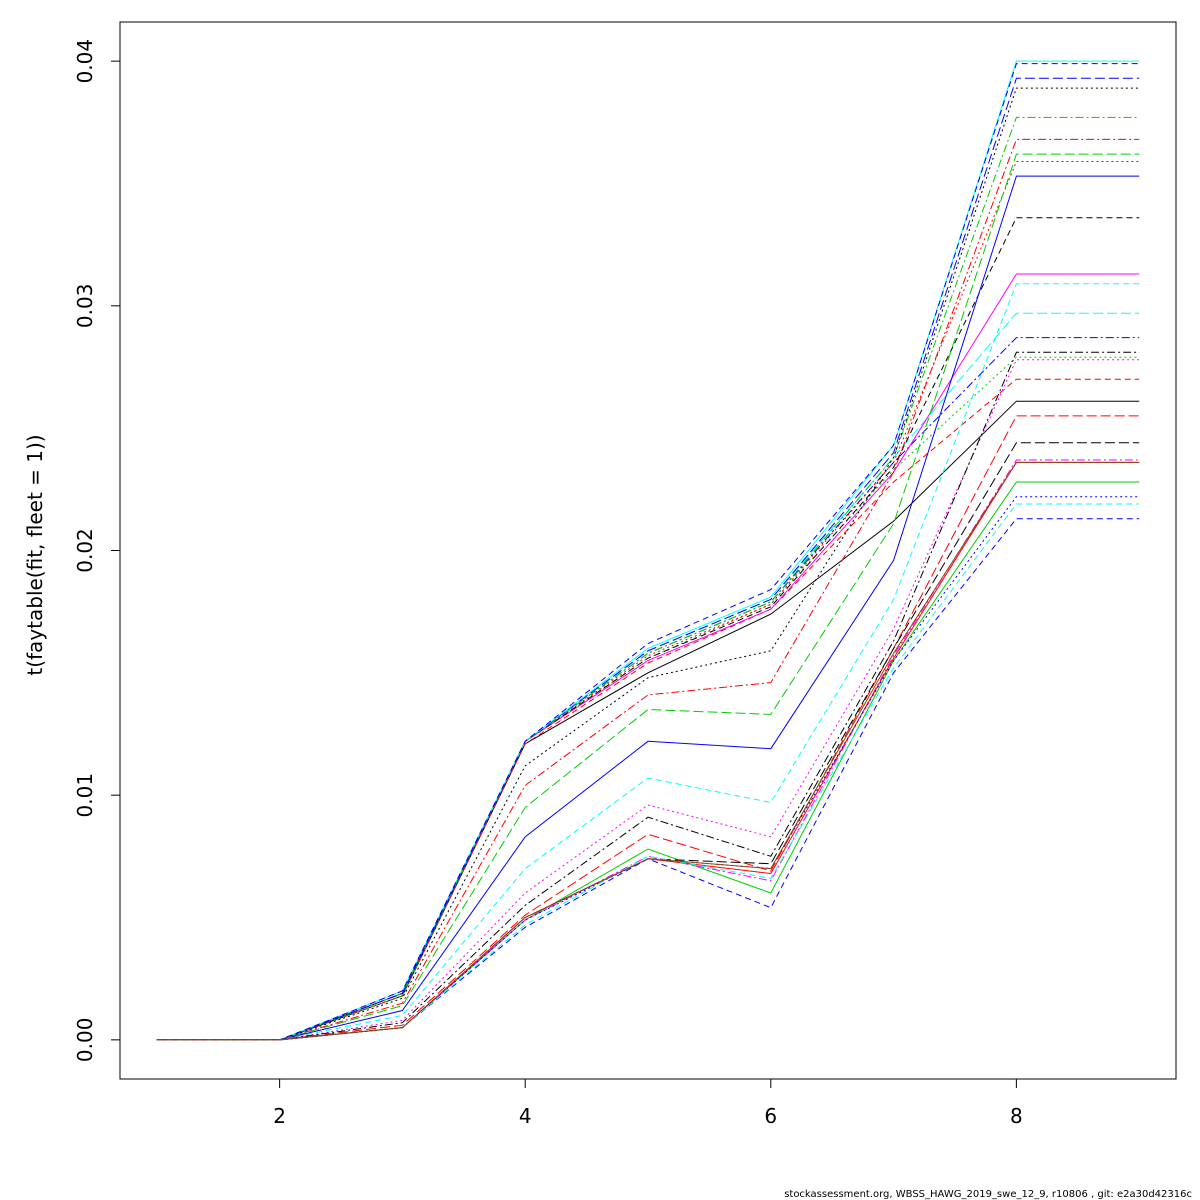  I want to click on y-tick-label: 0.00, so click(85, 1040).